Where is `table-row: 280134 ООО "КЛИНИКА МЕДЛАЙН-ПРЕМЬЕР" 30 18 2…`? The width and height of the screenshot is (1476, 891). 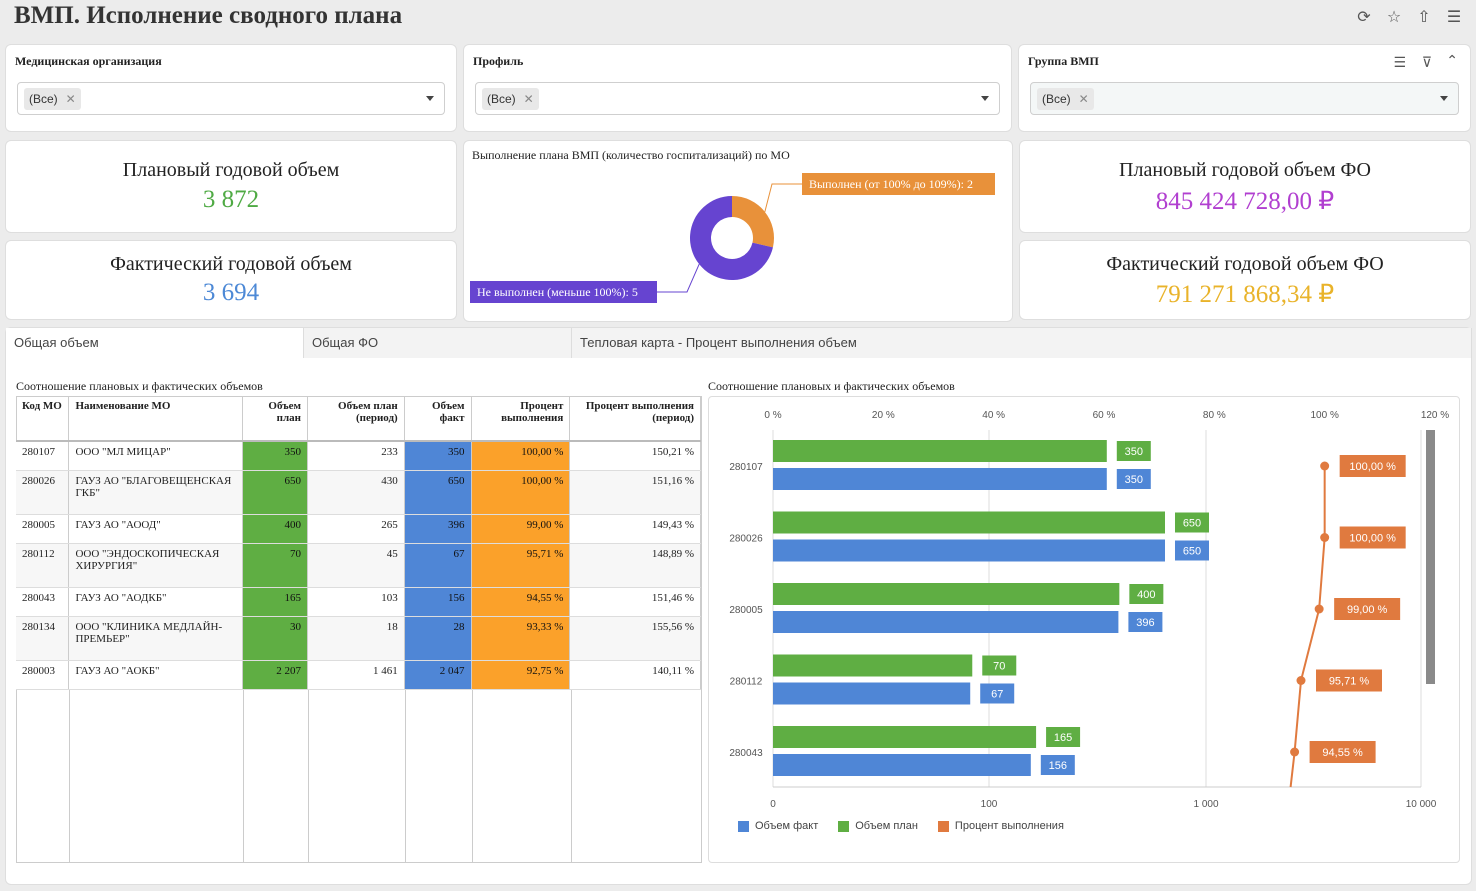
table-row: 280134 ООО "КЛИНИКА МЕДЛАЙН-ПРЕМЬЕР" 30 18 2… is located at coordinates (358, 638).